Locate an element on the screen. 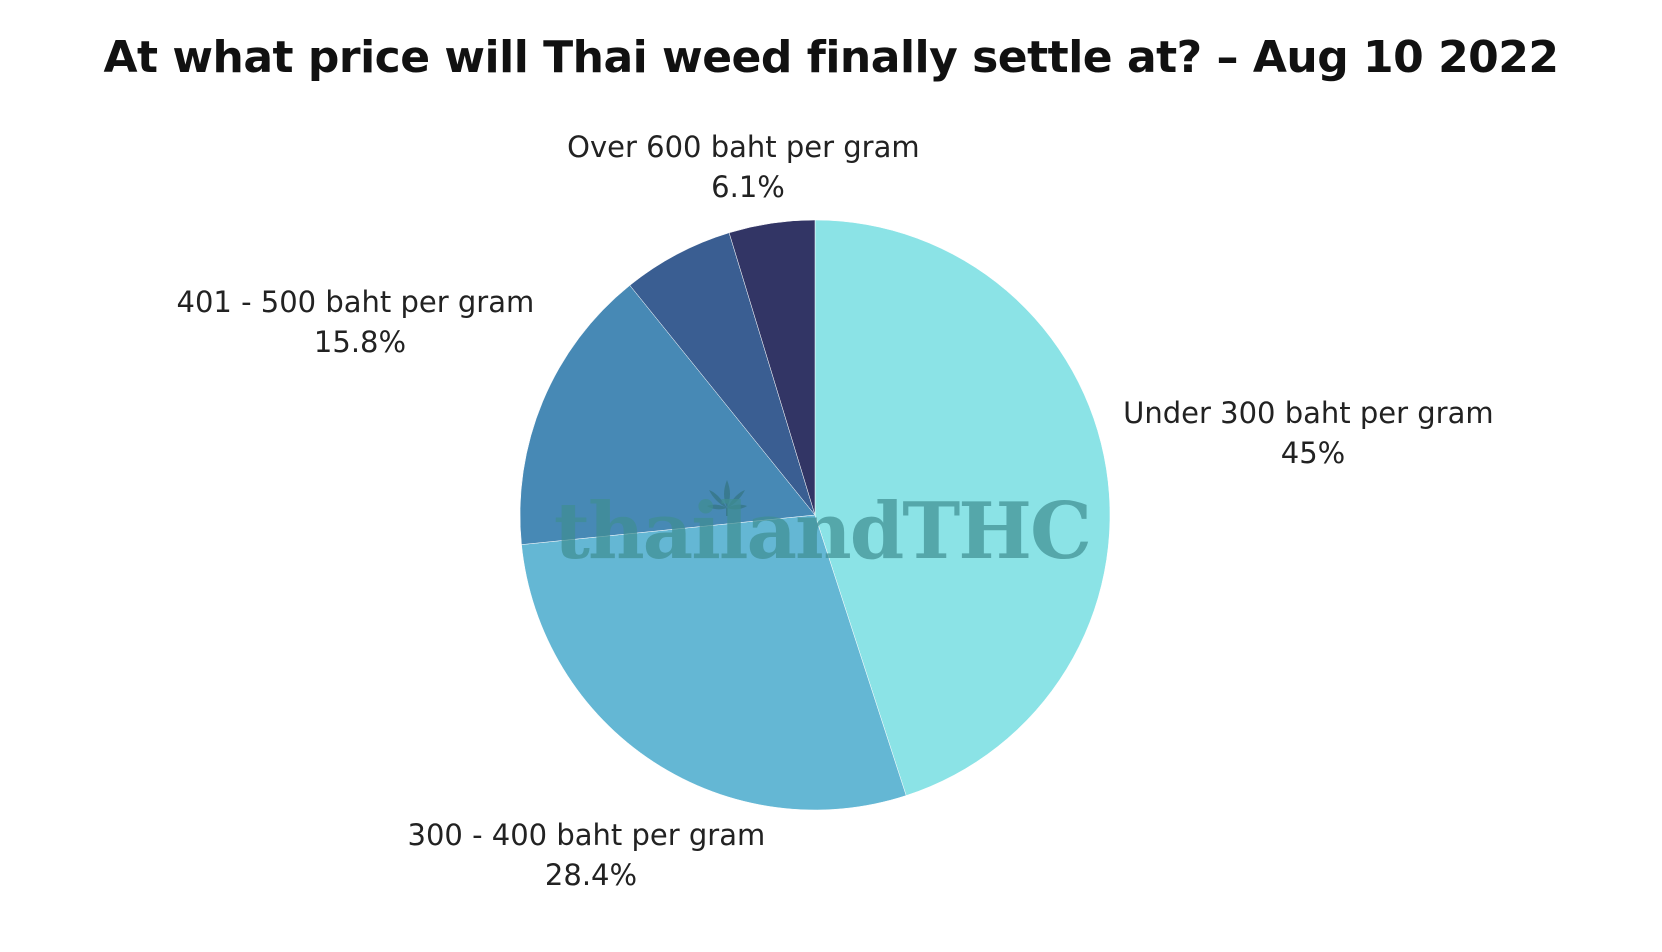 The height and width of the screenshot is (952, 1662). watermark-text: thailandTHC is located at coordinates (822, 531).